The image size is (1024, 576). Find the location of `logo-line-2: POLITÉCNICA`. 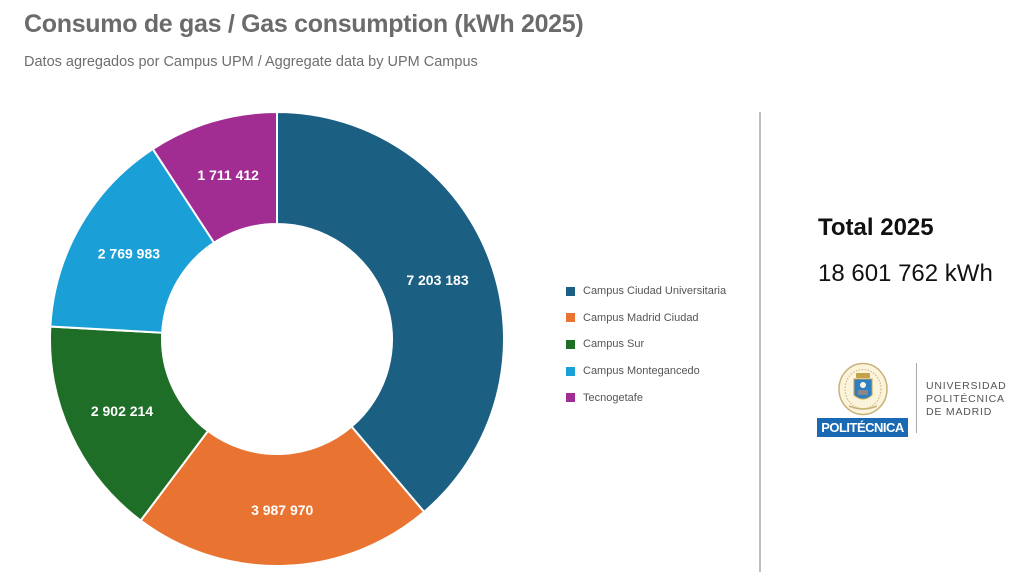

logo-line-2: POLITÉCNICA is located at coordinates (965, 399).